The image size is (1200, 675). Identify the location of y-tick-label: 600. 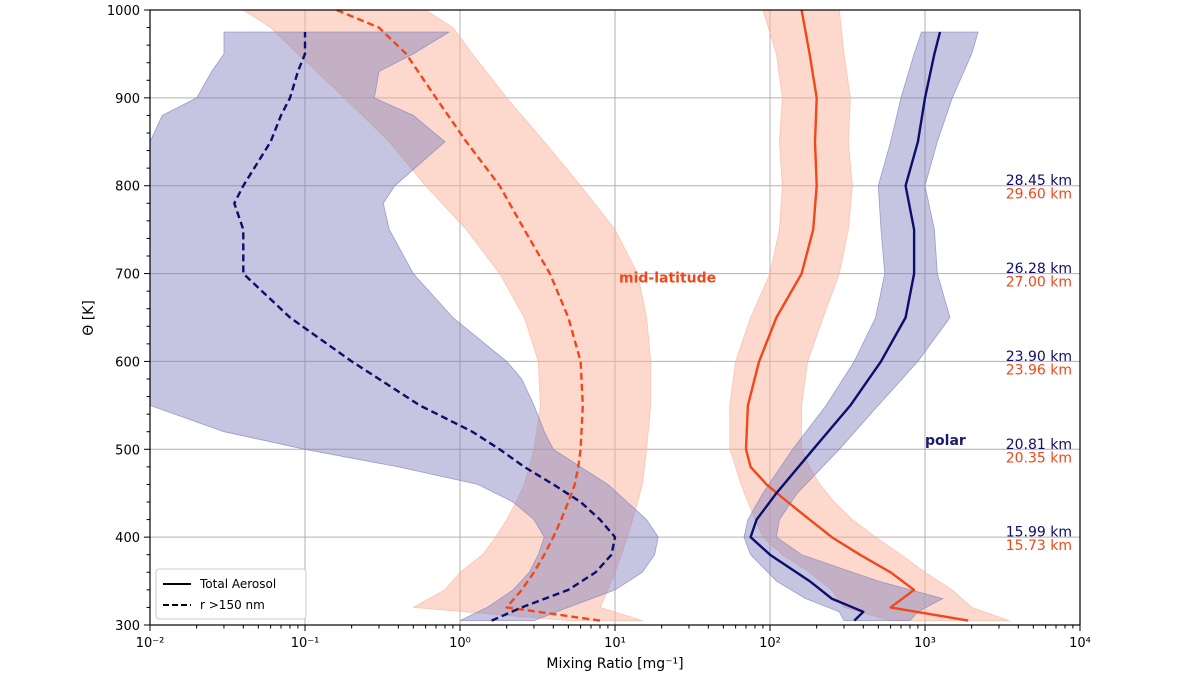
(127, 362).